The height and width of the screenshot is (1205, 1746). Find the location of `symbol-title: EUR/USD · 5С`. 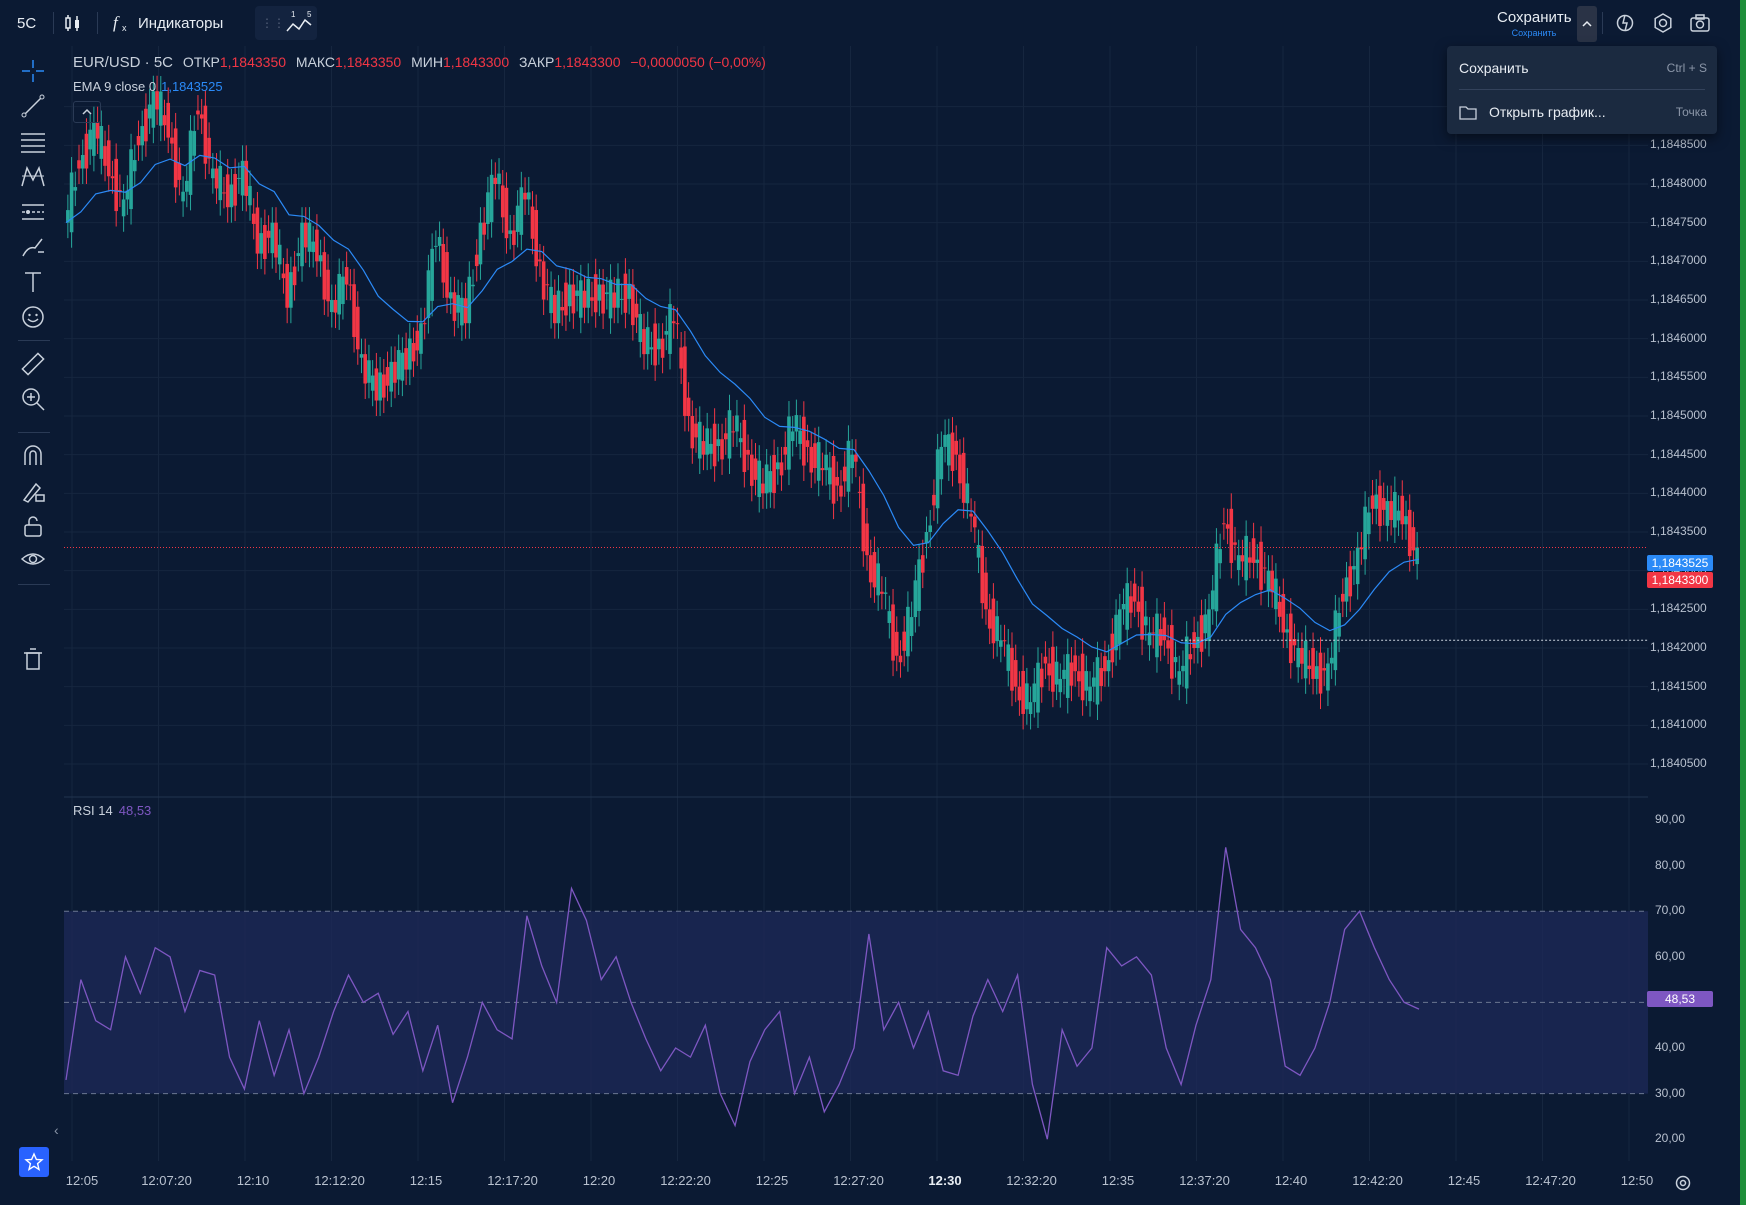

symbol-title: EUR/USD · 5С is located at coordinates (123, 62).